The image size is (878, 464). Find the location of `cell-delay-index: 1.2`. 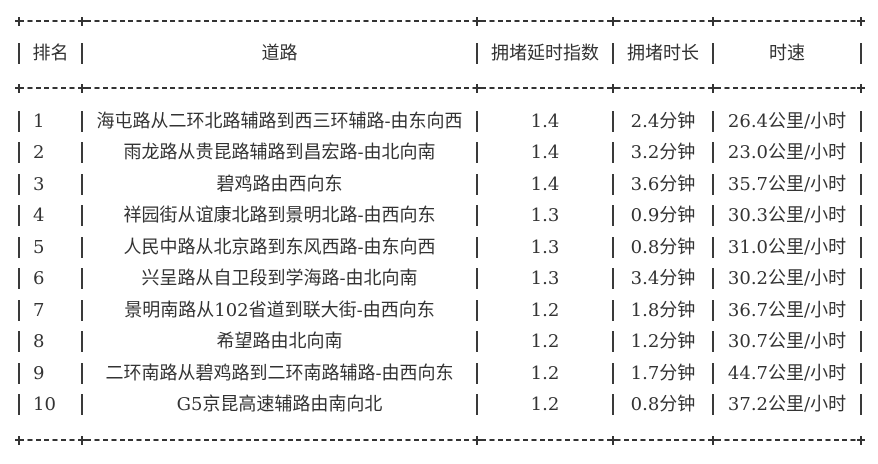

cell-delay-index: 1.2 is located at coordinates (545, 373).